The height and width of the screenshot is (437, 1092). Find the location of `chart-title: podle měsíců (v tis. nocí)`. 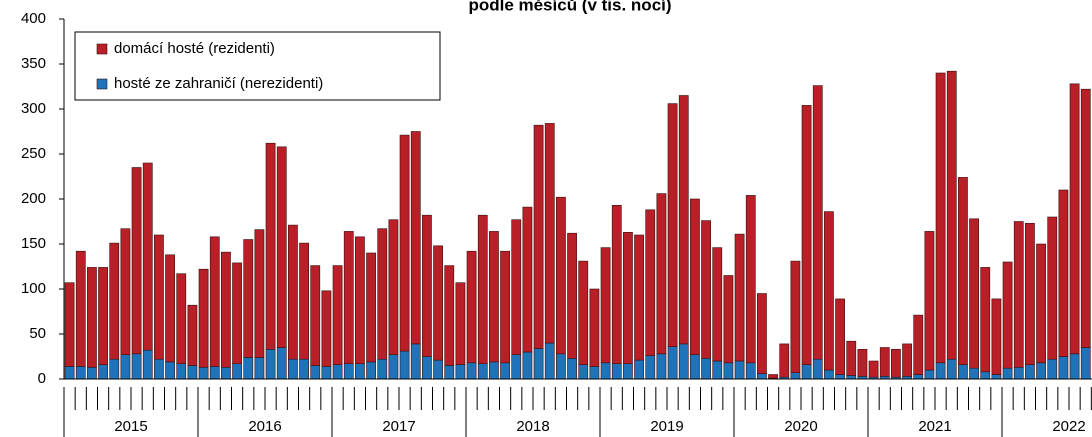

chart-title: podle měsíců (v tis. nocí) is located at coordinates (569, 7).